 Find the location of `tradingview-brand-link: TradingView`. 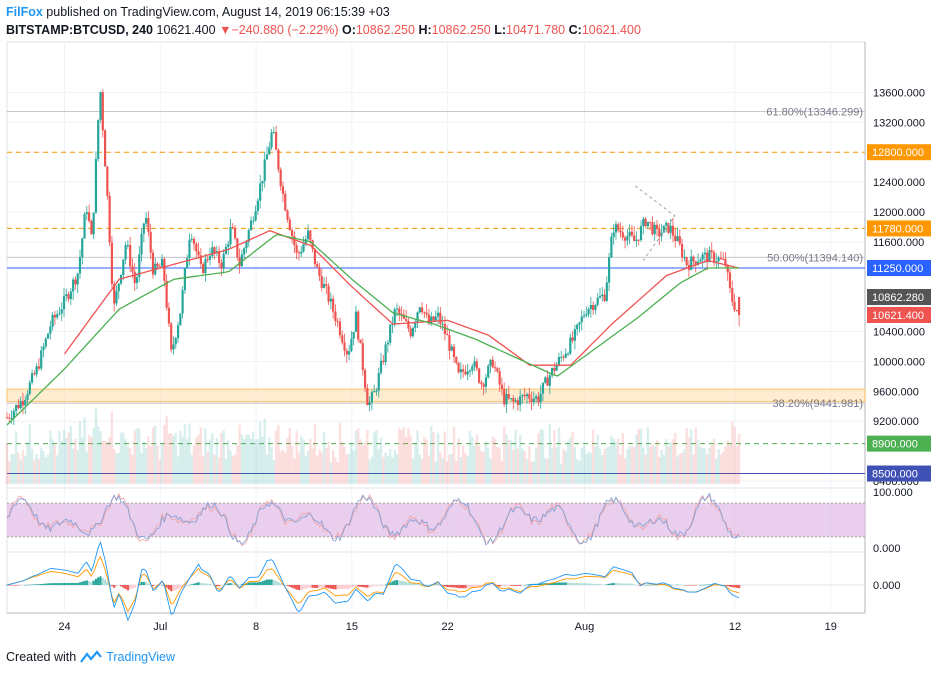

tradingview-brand-link: TradingView is located at coordinates (140, 657).